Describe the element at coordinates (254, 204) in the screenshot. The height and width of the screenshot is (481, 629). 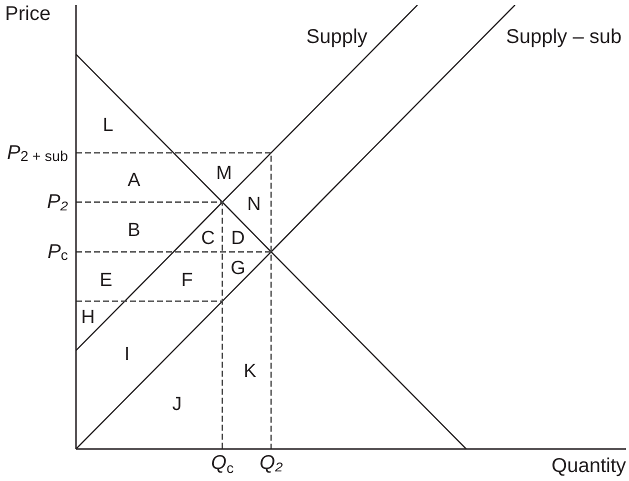
I see `annotation: N` at that location.